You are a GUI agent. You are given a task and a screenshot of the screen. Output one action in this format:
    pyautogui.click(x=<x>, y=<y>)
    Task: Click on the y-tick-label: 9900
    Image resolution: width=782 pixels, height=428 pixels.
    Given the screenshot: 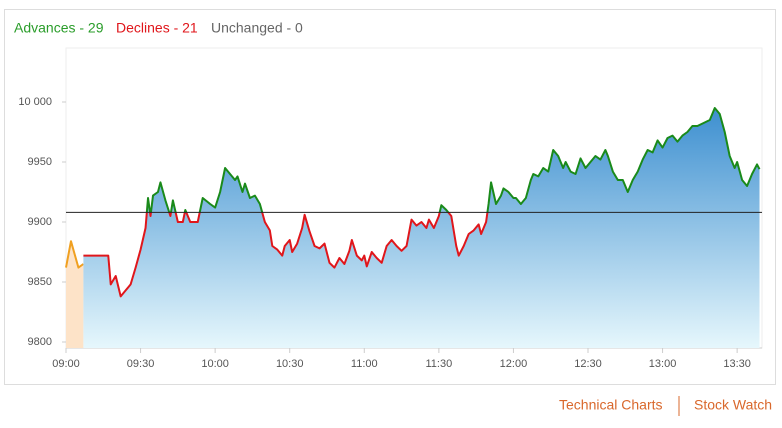 What is the action you would take?
    pyautogui.click(x=40, y=222)
    